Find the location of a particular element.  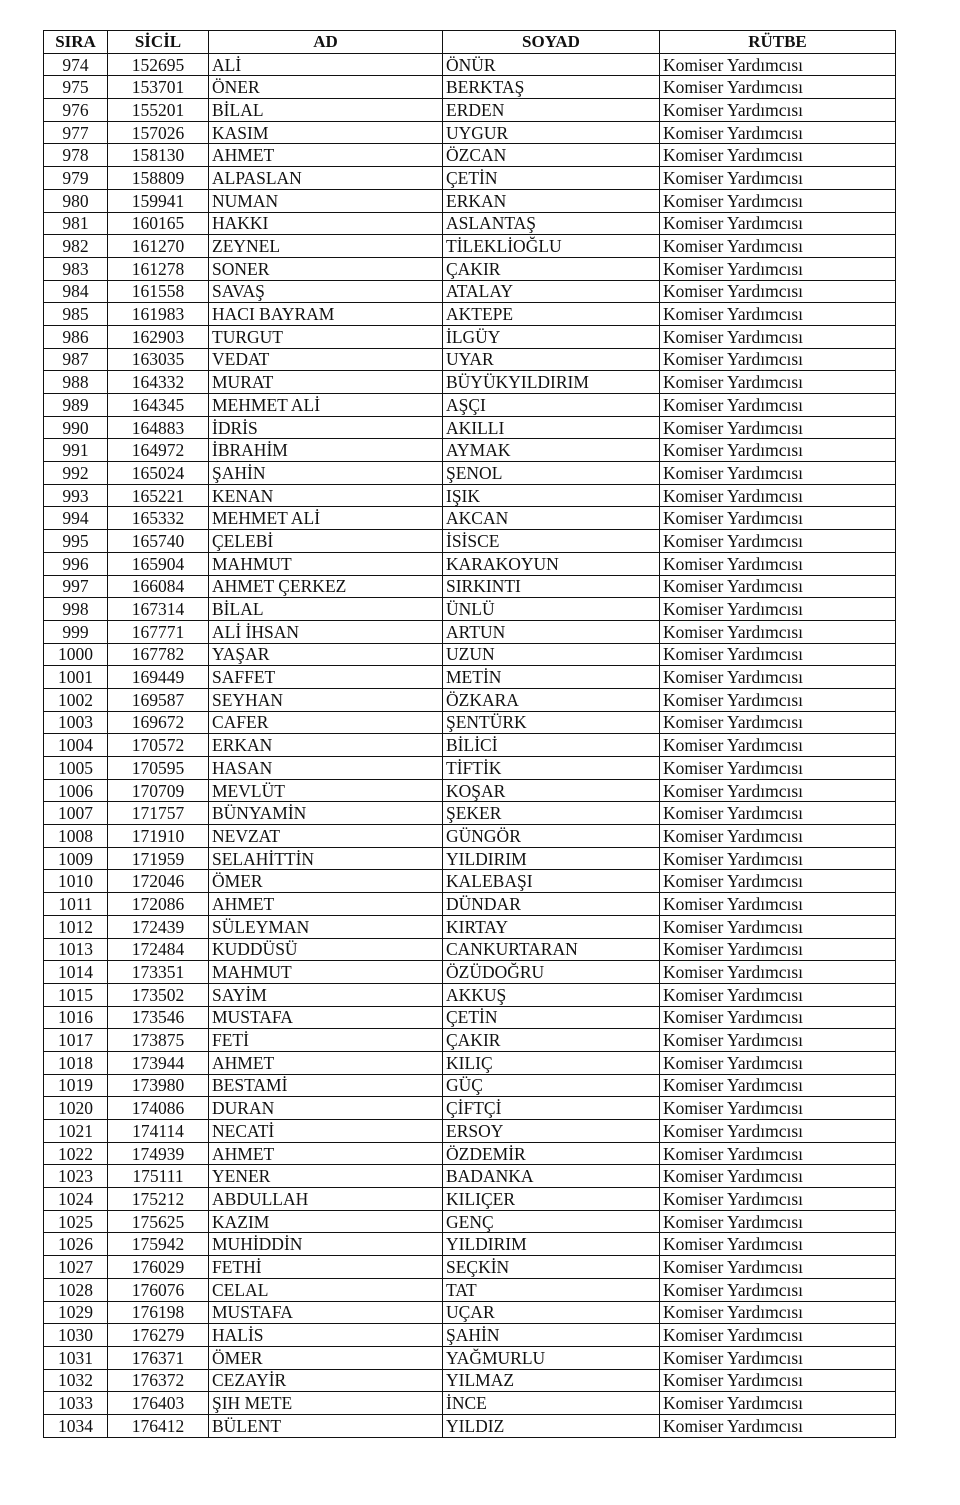

header-rutbe: RÜTBE is located at coordinates (777, 42).